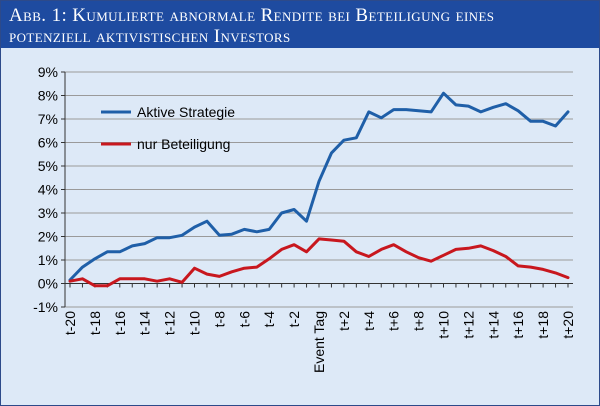 The image size is (600, 406). What do you see at coordinates (419, 321) in the screenshot?
I see `x-tick-label: t+8` at bounding box center [419, 321].